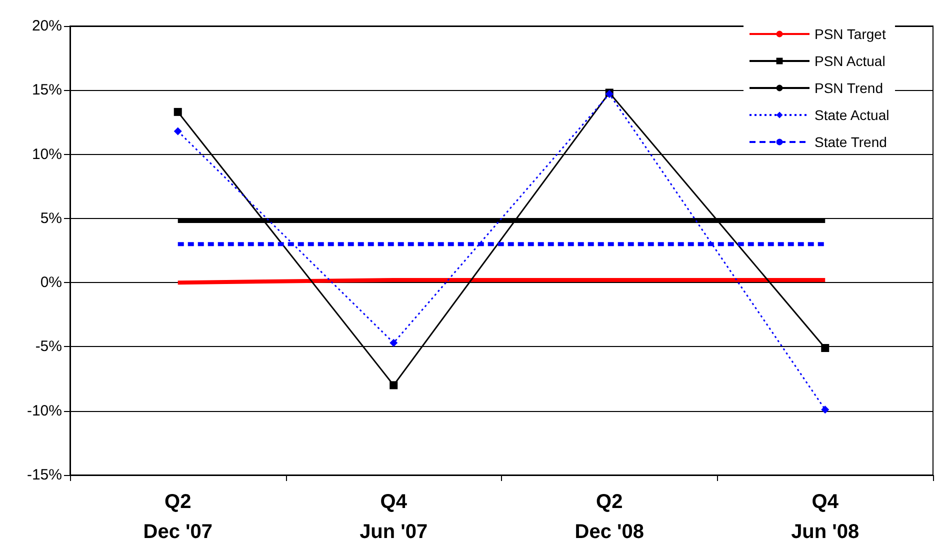 The height and width of the screenshot is (557, 943). What do you see at coordinates (850, 142) in the screenshot?
I see `legend-label: State Trend` at bounding box center [850, 142].